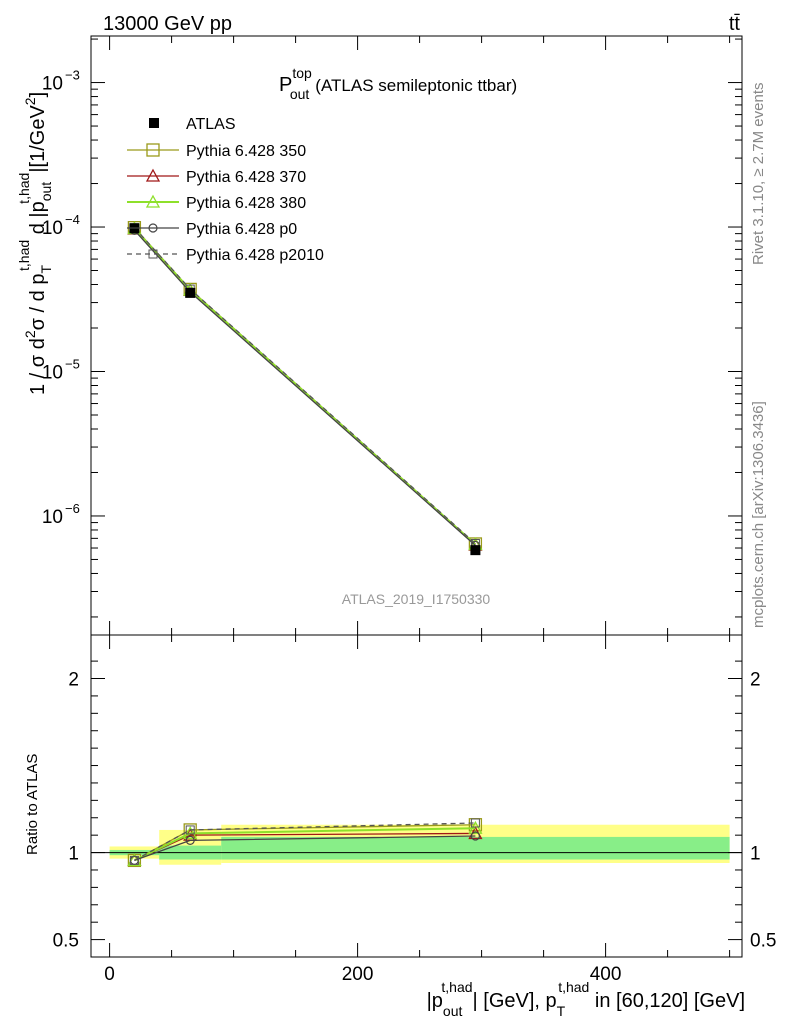 Image resolution: width=786 pixels, height=1024 pixels. I want to click on ratio-y-tick-label-left: 2, so click(73, 680).